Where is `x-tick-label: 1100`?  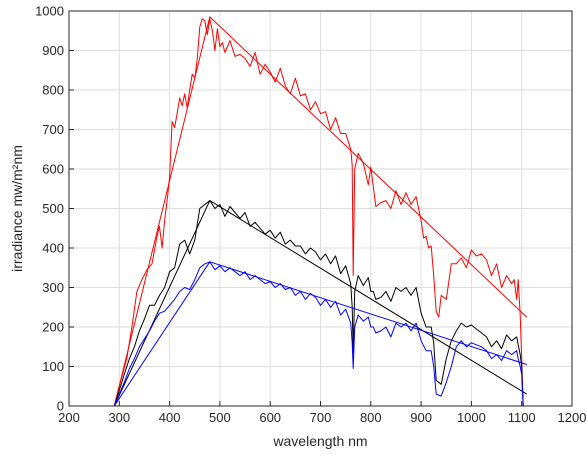 x-tick-label: 1100 is located at coordinates (522, 417).